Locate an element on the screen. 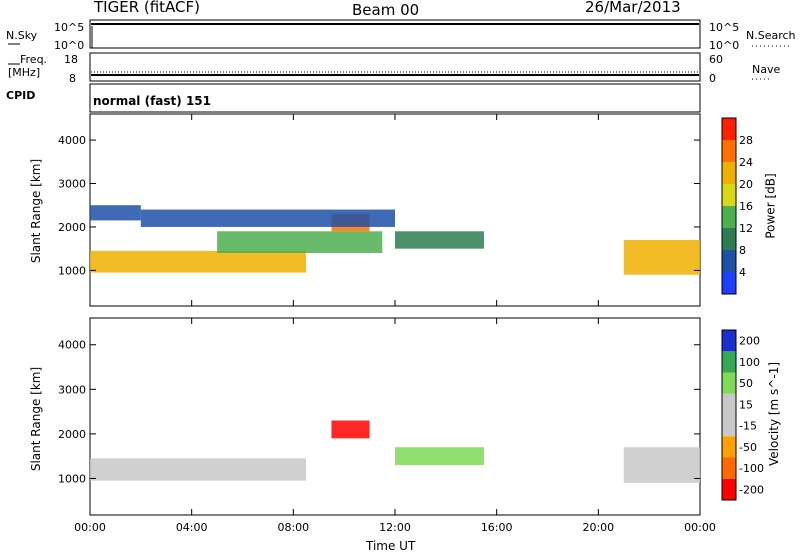  nsky-tick-bottom: 10^0 is located at coordinates (69, 45).